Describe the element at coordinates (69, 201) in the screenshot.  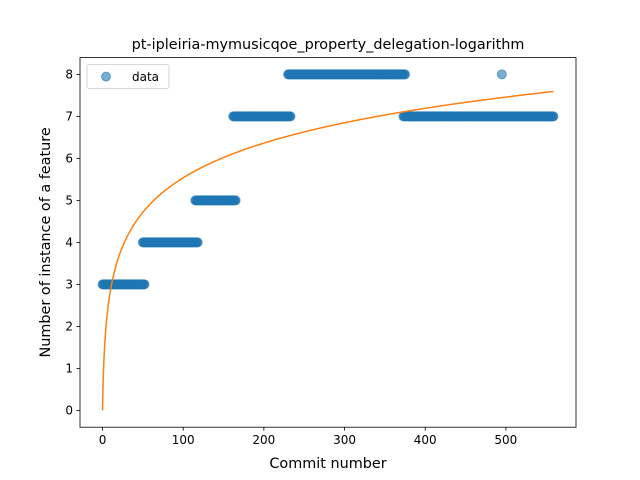
I see `y-tick-label: 5` at that location.